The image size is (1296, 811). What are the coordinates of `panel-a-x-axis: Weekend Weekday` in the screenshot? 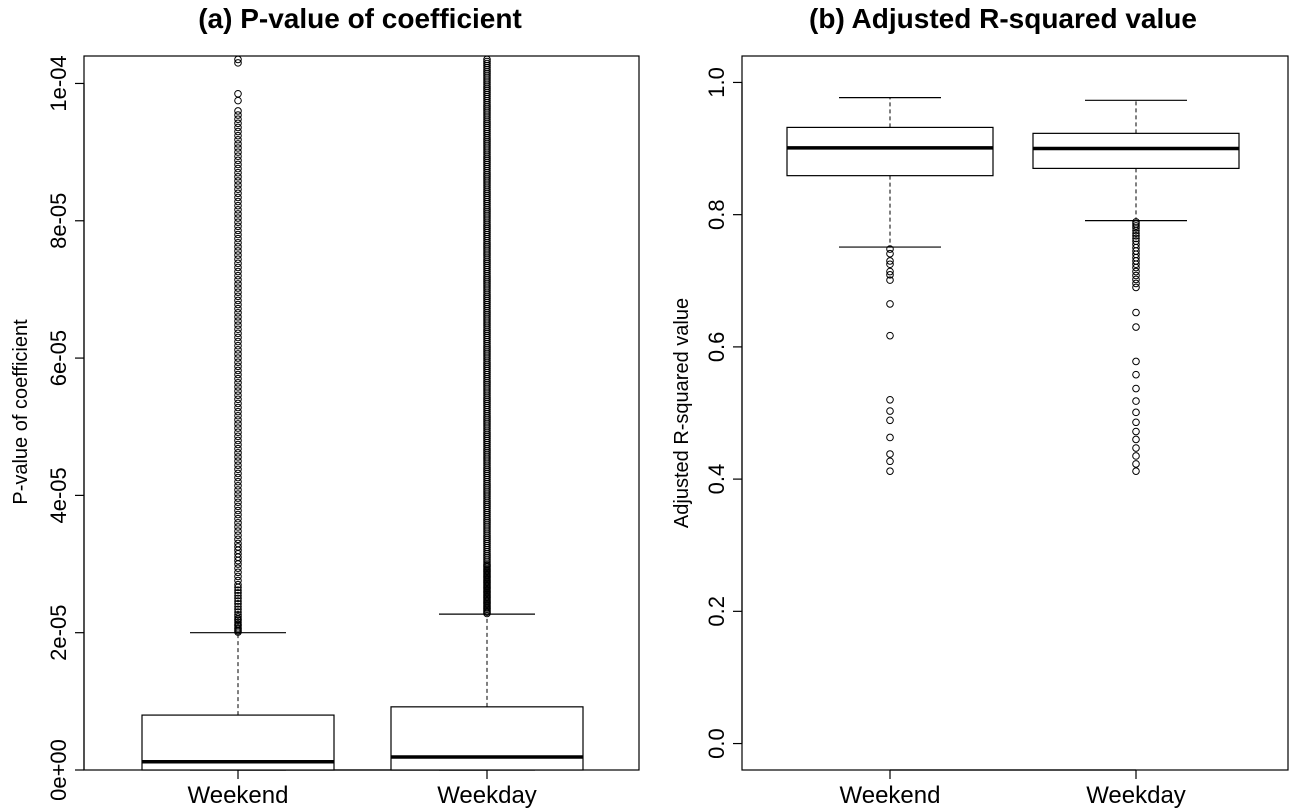 It's located at (362, 789).